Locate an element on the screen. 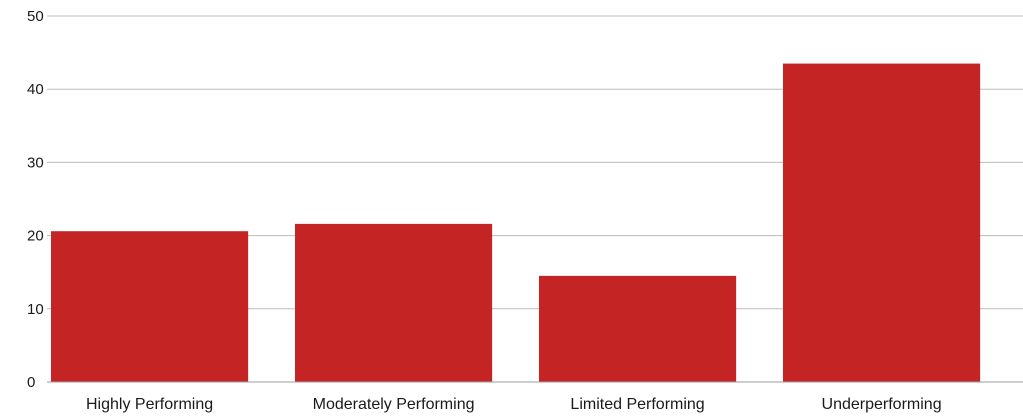 This screenshot has width=1023, height=418. bar-limited-performing is located at coordinates (638, 328).